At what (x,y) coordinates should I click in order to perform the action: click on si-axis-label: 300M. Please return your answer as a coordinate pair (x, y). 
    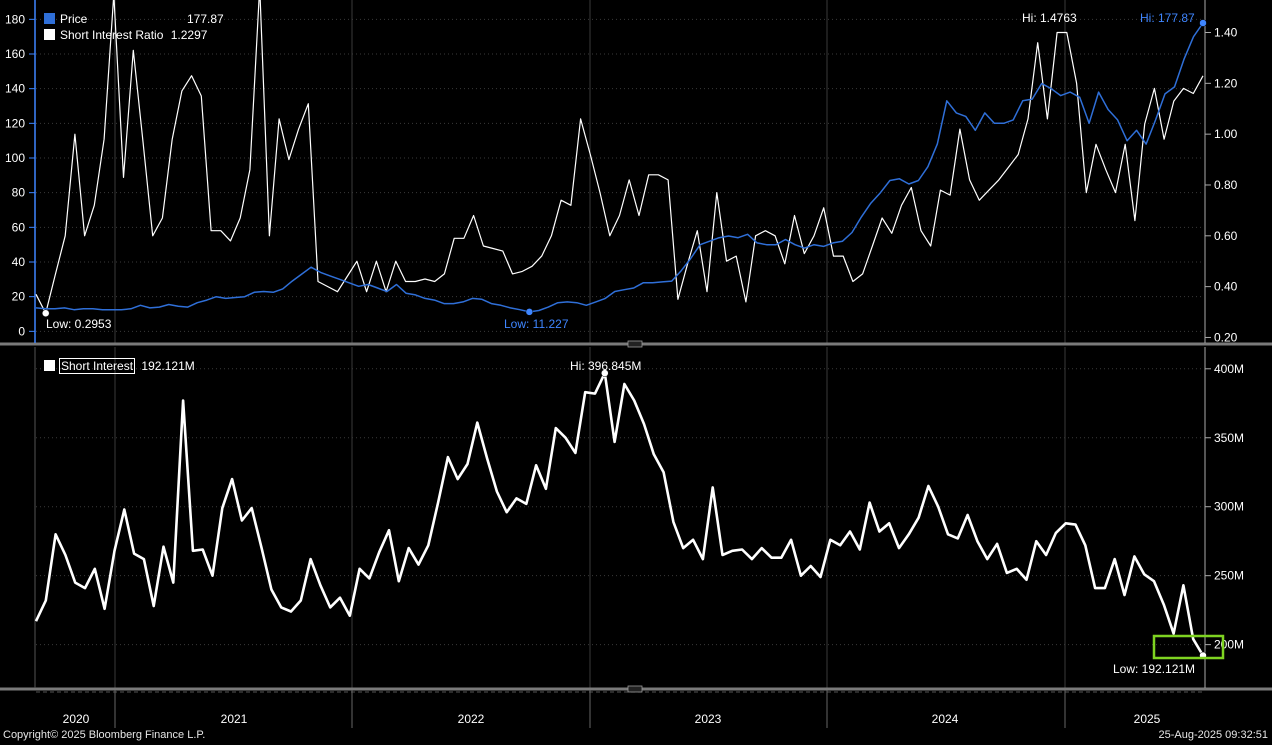
    Looking at the image, I should click on (1229, 507).